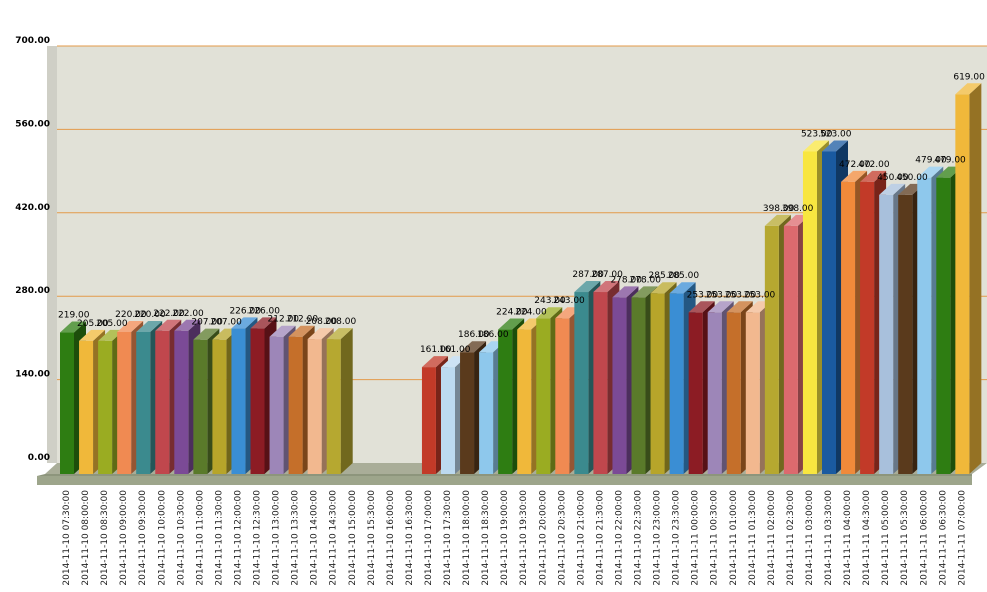 The width and height of the screenshot is (987, 592). Describe the element at coordinates (296, 538) in the screenshot. I see `x-tick-label: 2014-11-10 13:30:00` at that location.